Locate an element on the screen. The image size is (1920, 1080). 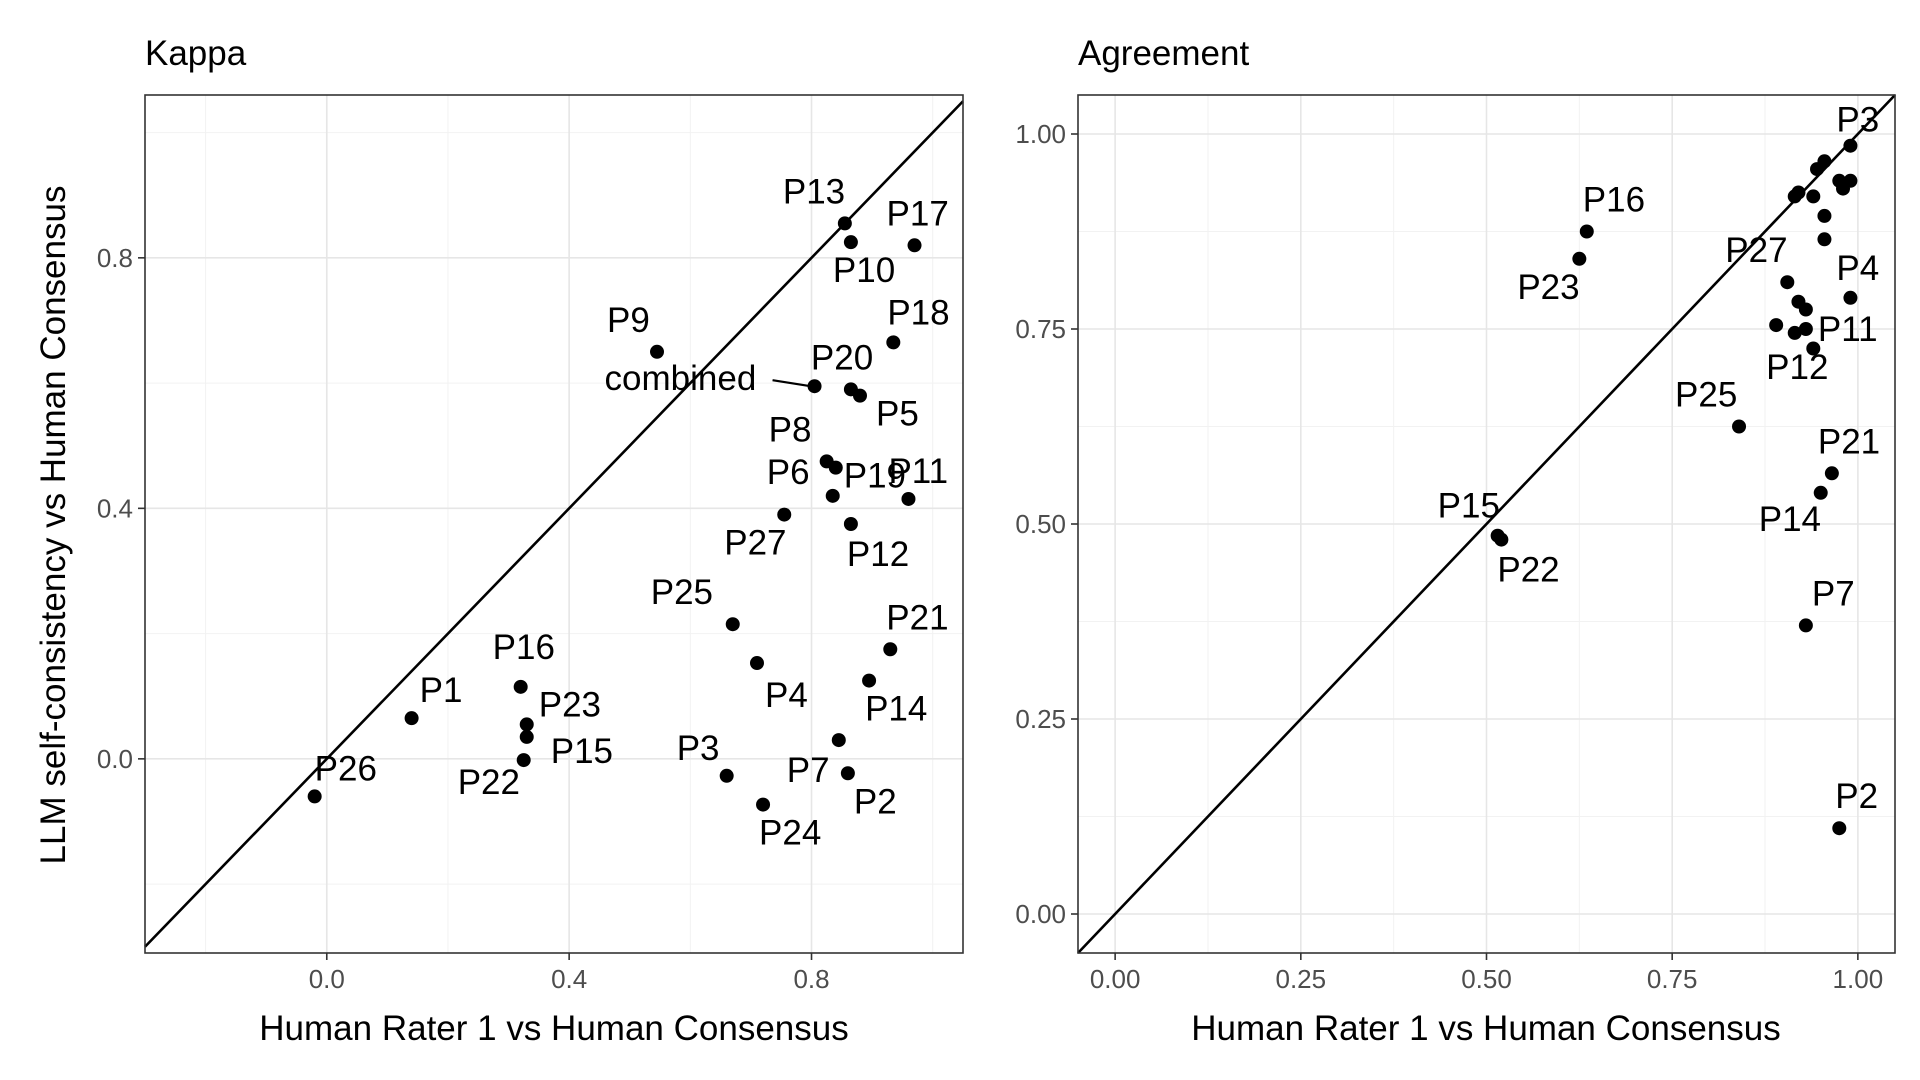
kappa-point-label: P2 is located at coordinates (875, 801).